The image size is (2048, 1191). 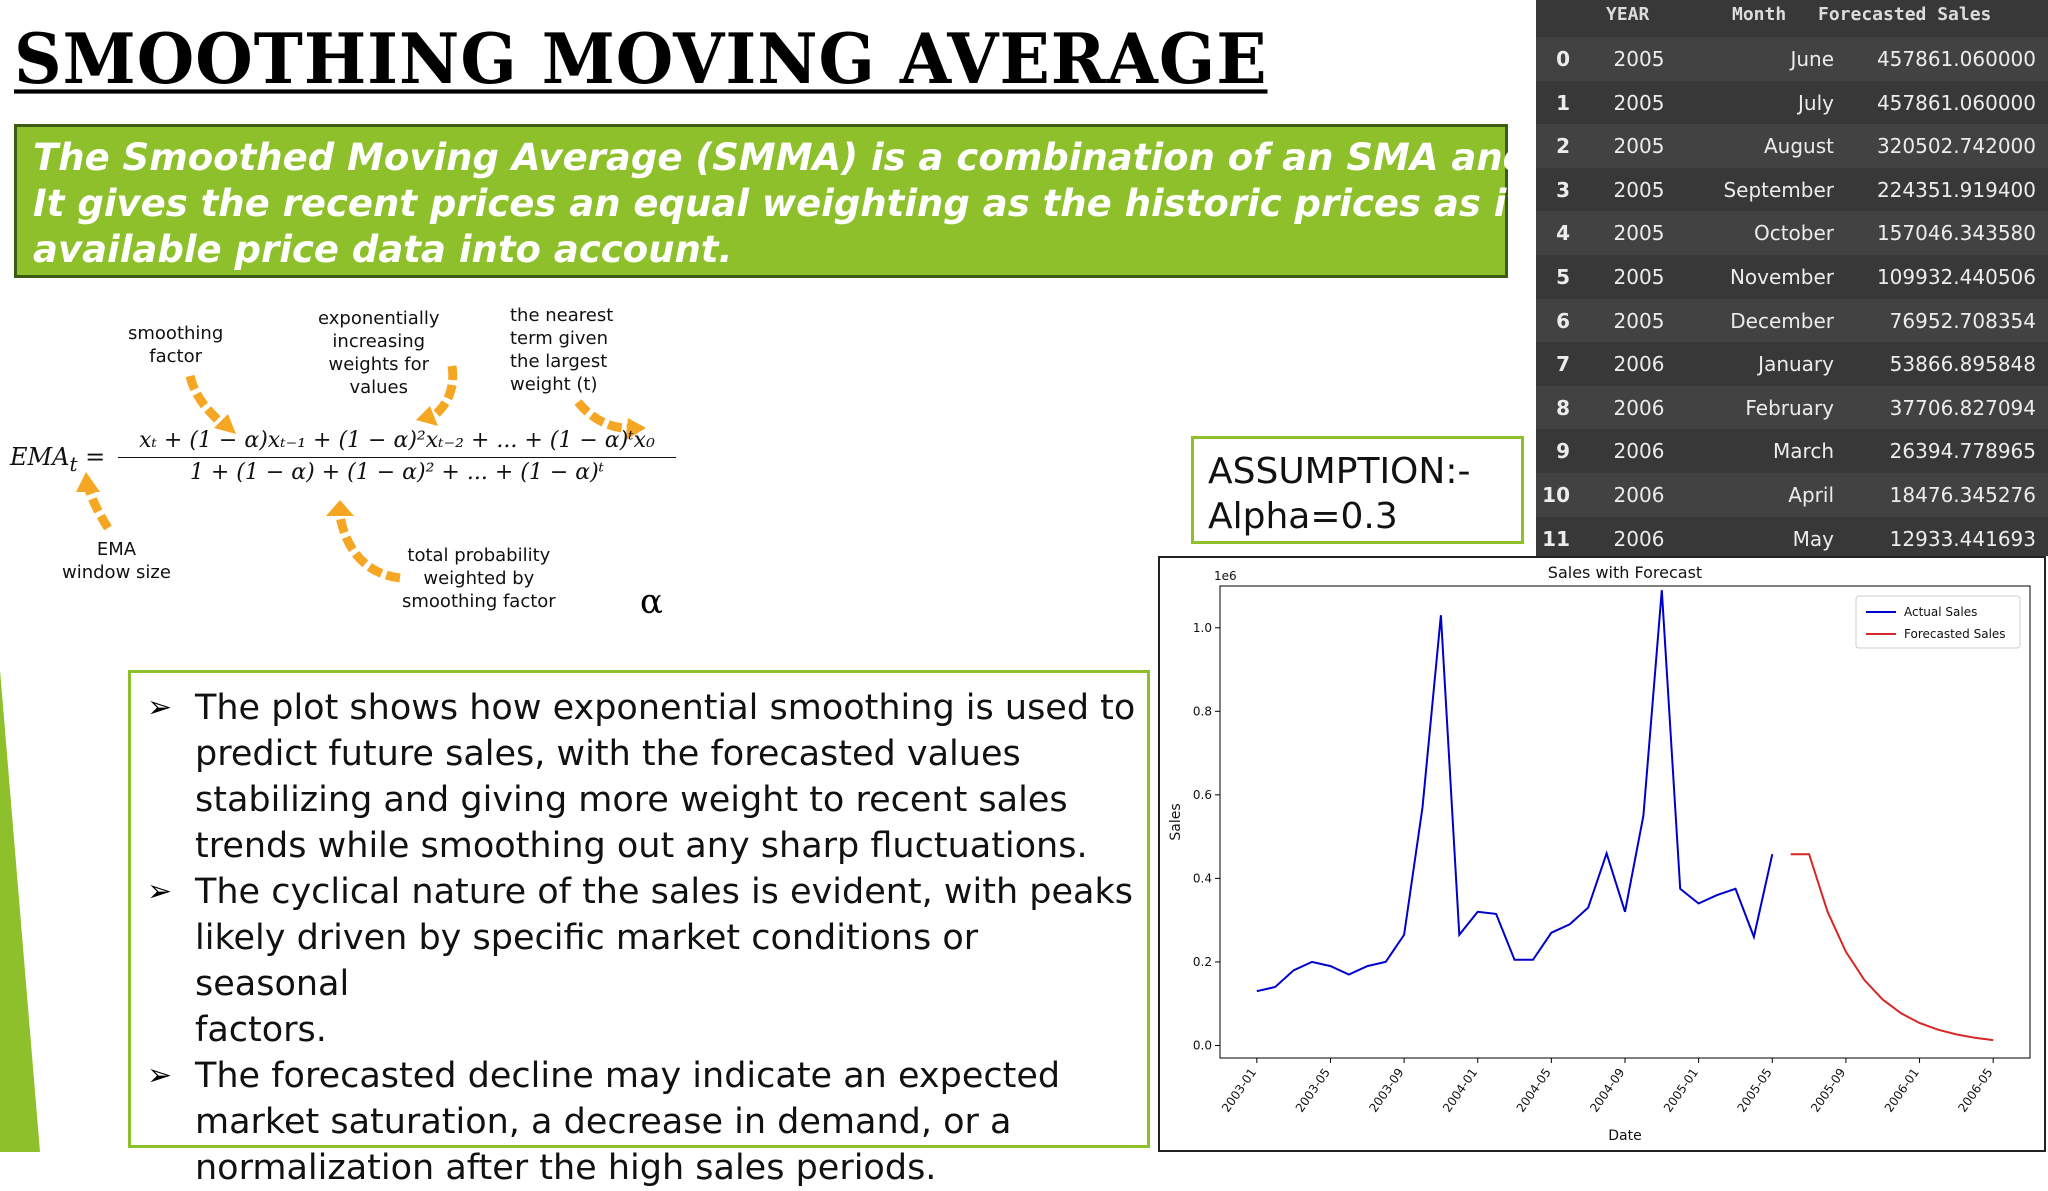 What do you see at coordinates (562, 315) in the screenshot?
I see `annotation-line: the nearest` at bounding box center [562, 315].